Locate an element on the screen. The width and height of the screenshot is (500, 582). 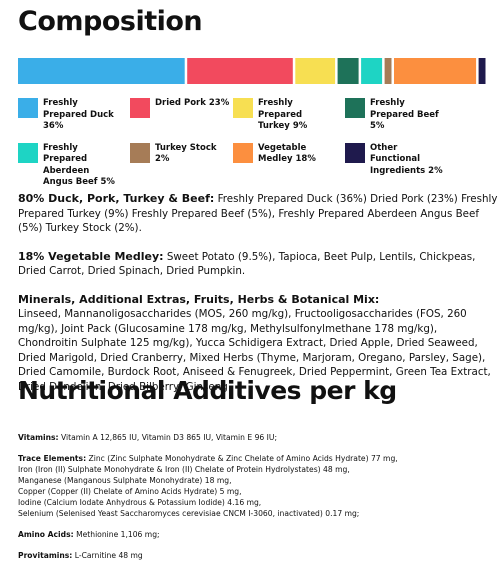
legend-name: Other Functional Ingredients is located at coordinates (398, 159).